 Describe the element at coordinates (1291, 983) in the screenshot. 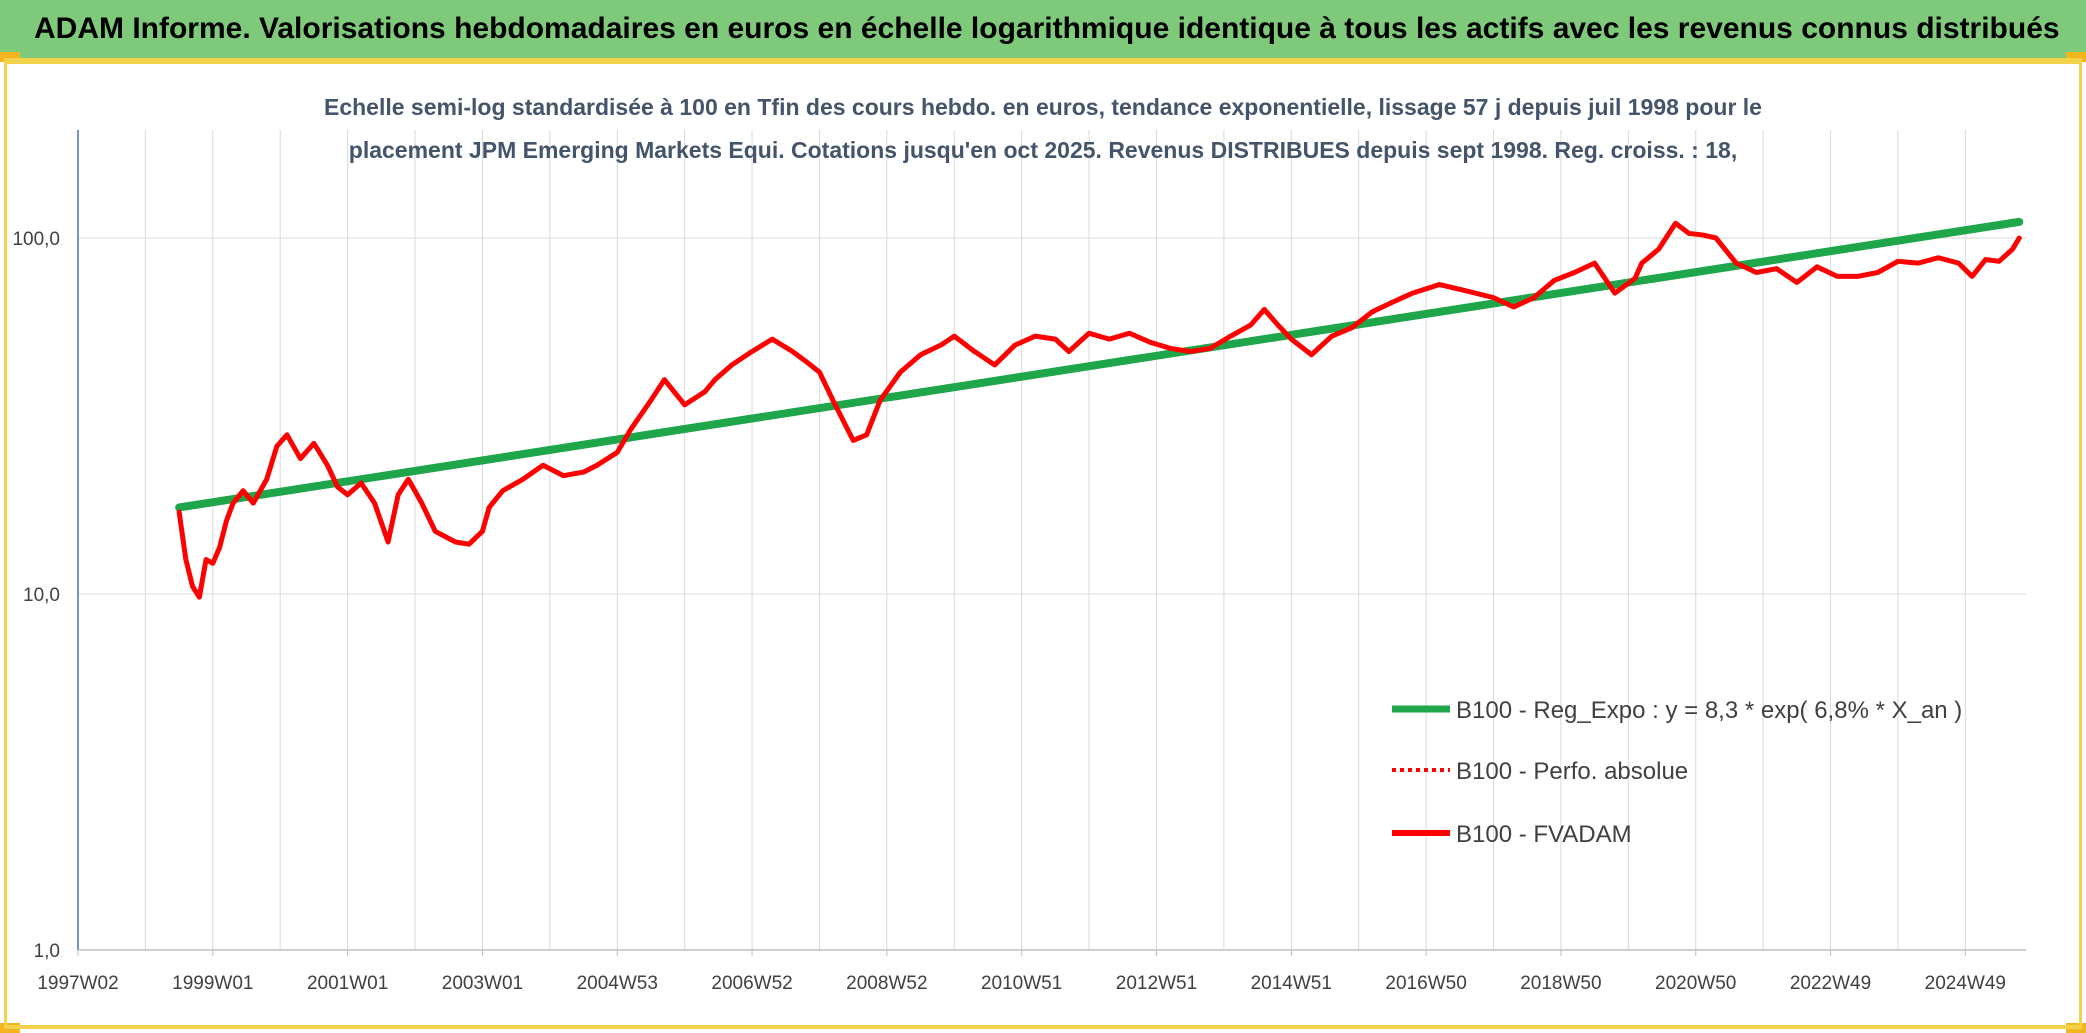

I see `x-tick-label: 2014W51` at that location.